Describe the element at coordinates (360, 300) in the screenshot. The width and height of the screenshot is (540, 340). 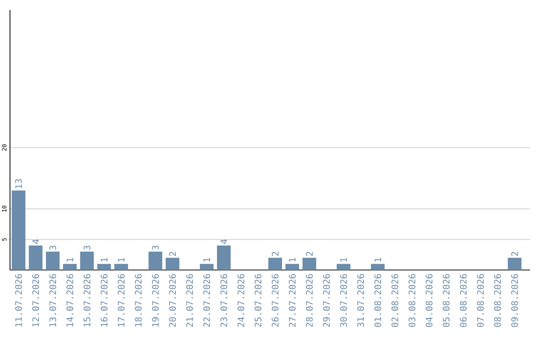
I see `x-tick-label: 31.07.2026` at that location.